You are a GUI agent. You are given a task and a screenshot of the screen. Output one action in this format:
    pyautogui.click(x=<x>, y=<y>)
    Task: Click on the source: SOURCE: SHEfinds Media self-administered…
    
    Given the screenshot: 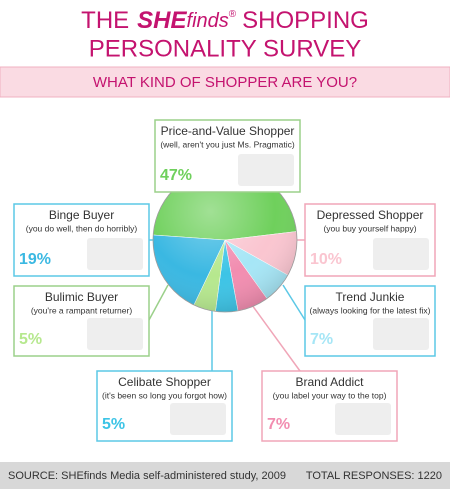 What is the action you would take?
    pyautogui.click(x=147, y=476)
    